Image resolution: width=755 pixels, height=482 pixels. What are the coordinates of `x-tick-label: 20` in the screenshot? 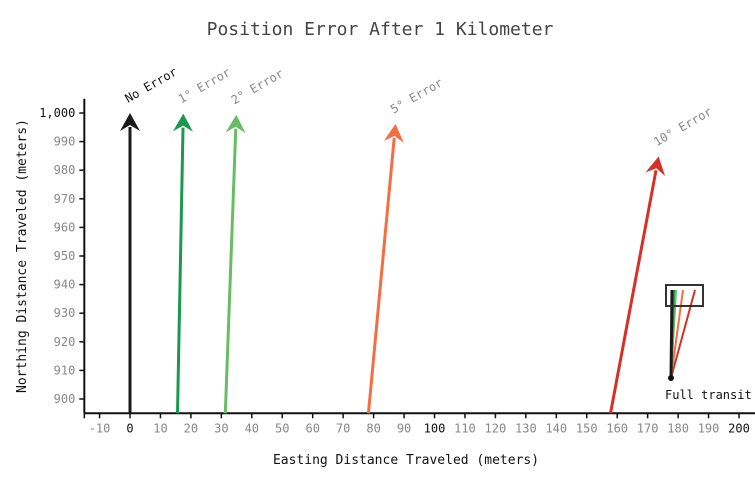 It's located at (191, 428).